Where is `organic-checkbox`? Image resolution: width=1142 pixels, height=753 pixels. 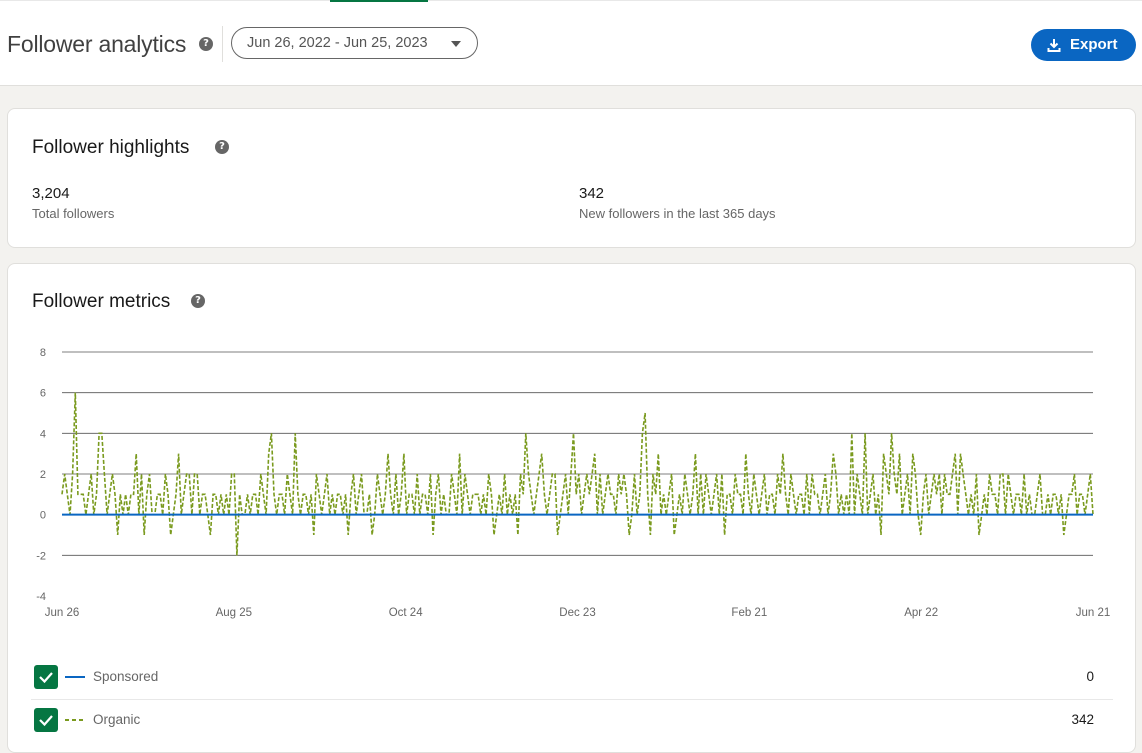
organic-checkbox is located at coordinates (46, 720).